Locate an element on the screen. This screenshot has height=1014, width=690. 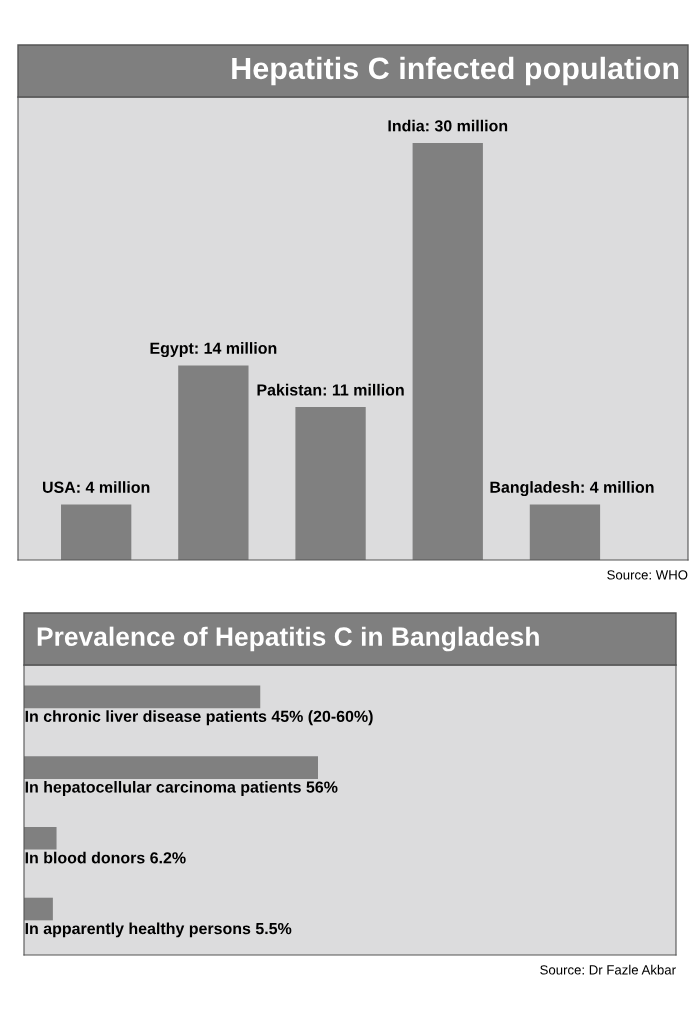
data-label: In hepatocellular carcinoma patients 56% is located at coordinates (181, 788).